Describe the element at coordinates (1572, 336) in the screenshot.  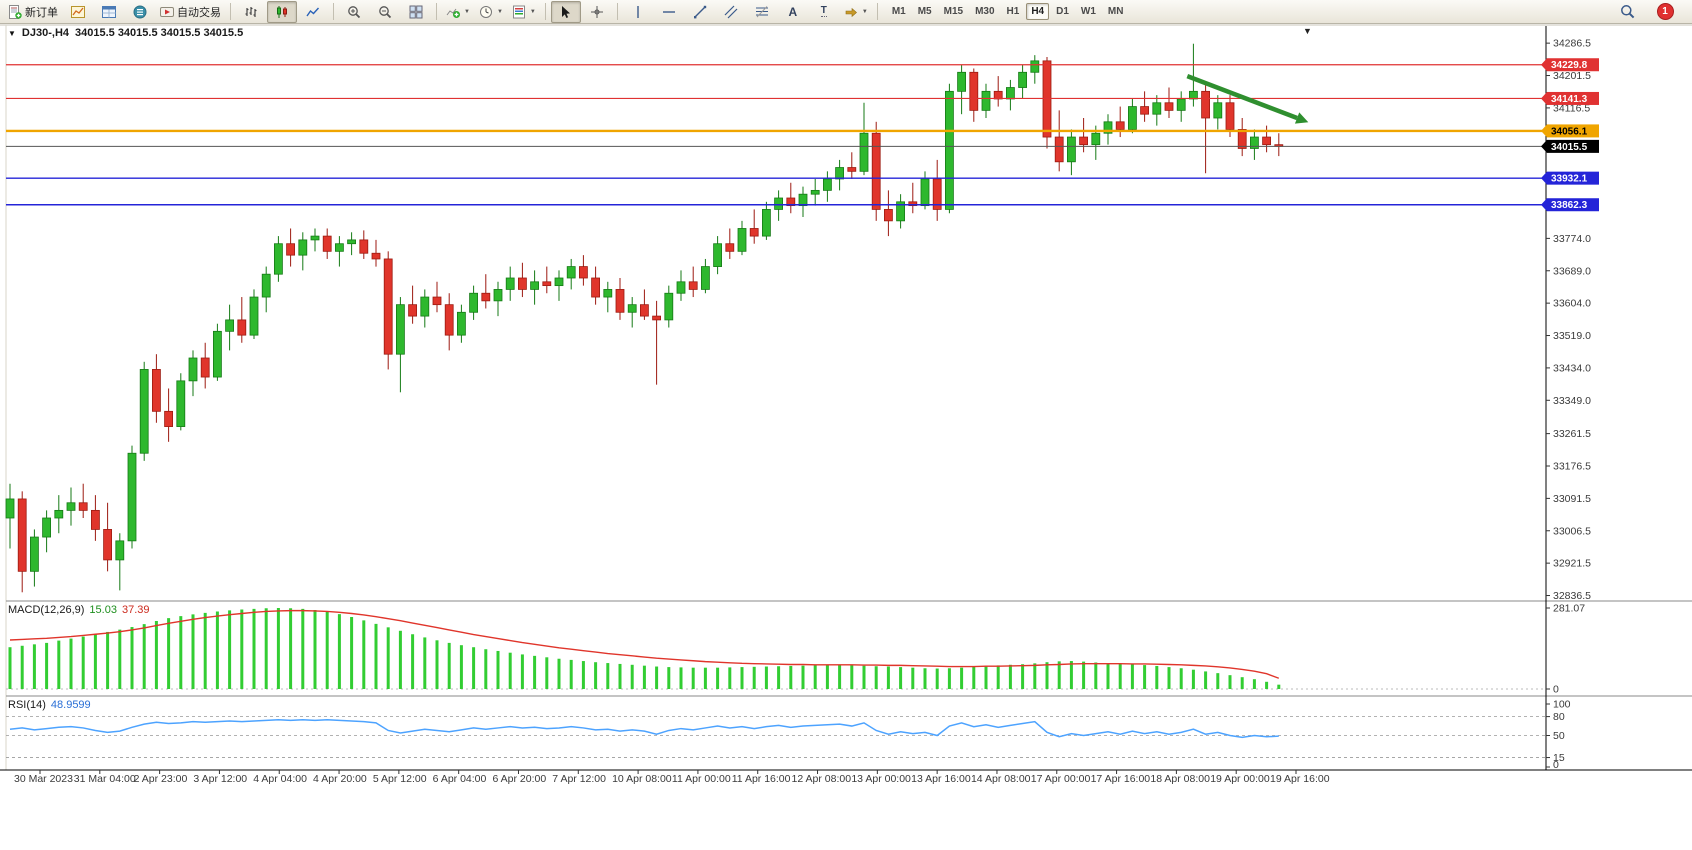
I see `price-axis-tick: 33519.0` at that location.